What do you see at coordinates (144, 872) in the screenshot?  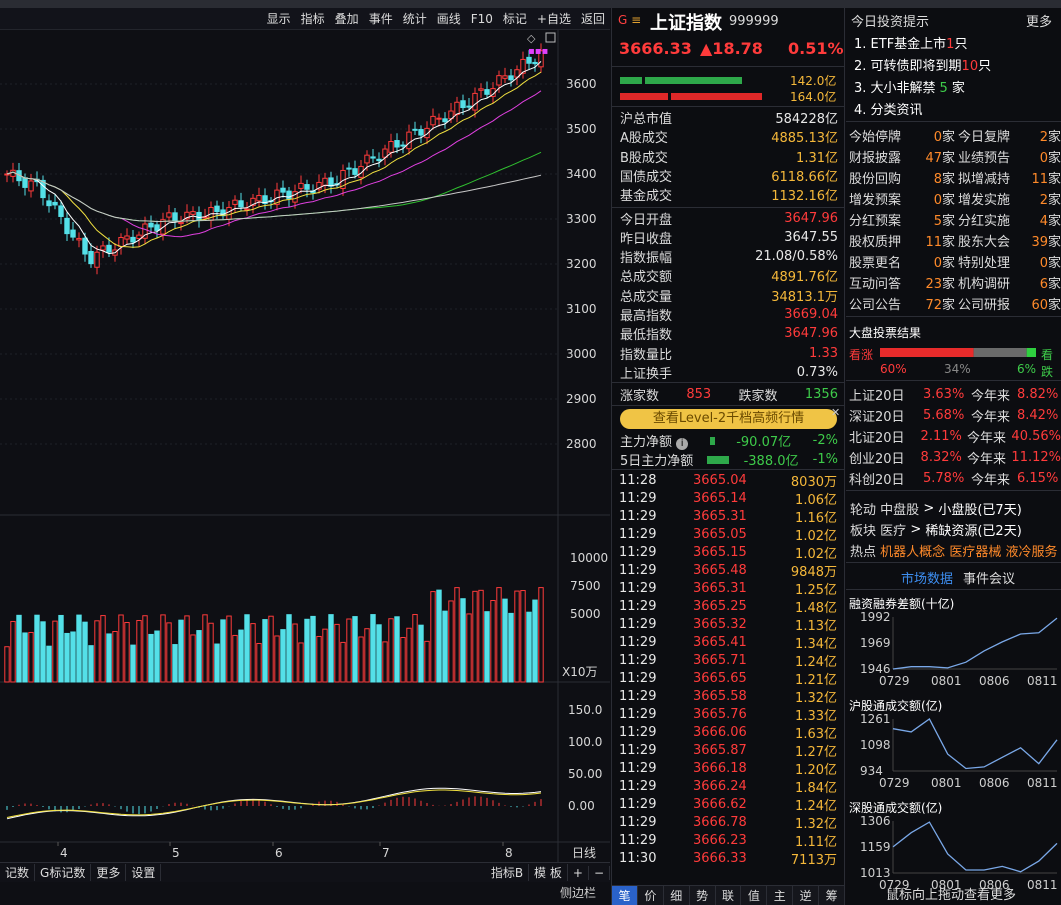 I see `tab-settings: 设置` at bounding box center [144, 872].